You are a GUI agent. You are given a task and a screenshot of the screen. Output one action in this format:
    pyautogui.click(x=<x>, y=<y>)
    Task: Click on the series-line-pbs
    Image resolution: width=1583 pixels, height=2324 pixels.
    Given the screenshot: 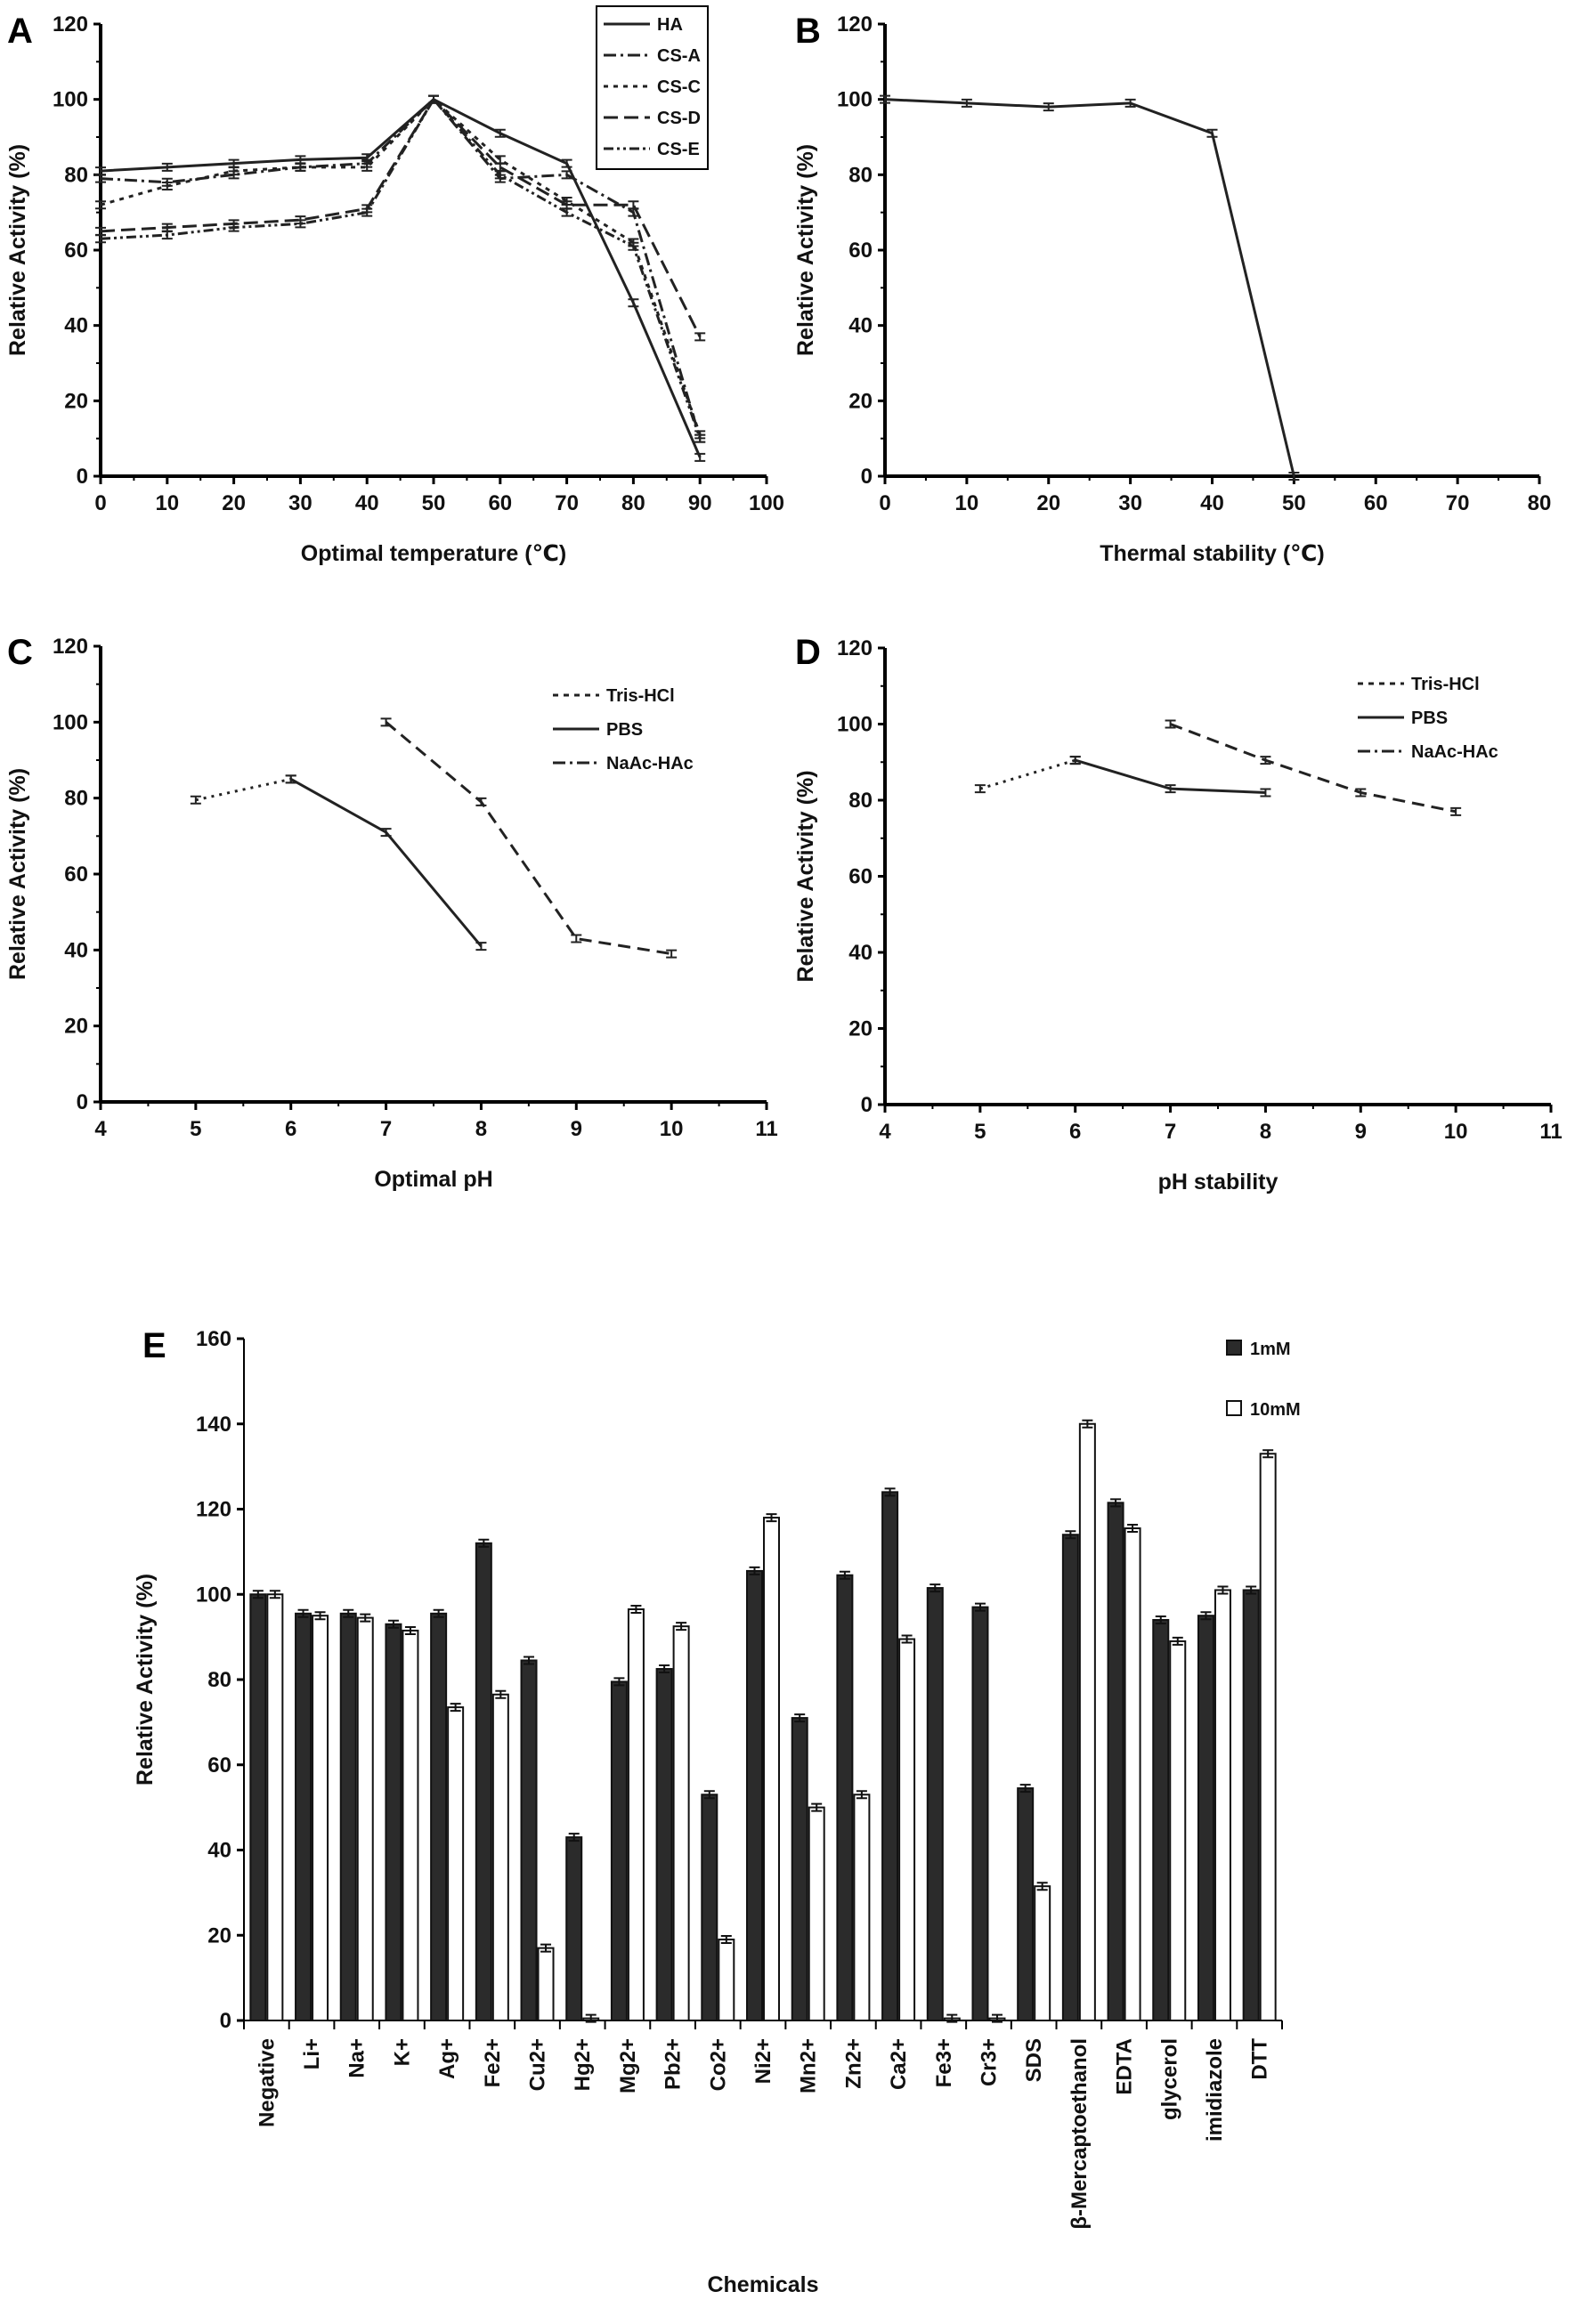 What is the action you would take?
    pyautogui.click(x=386, y=863)
    